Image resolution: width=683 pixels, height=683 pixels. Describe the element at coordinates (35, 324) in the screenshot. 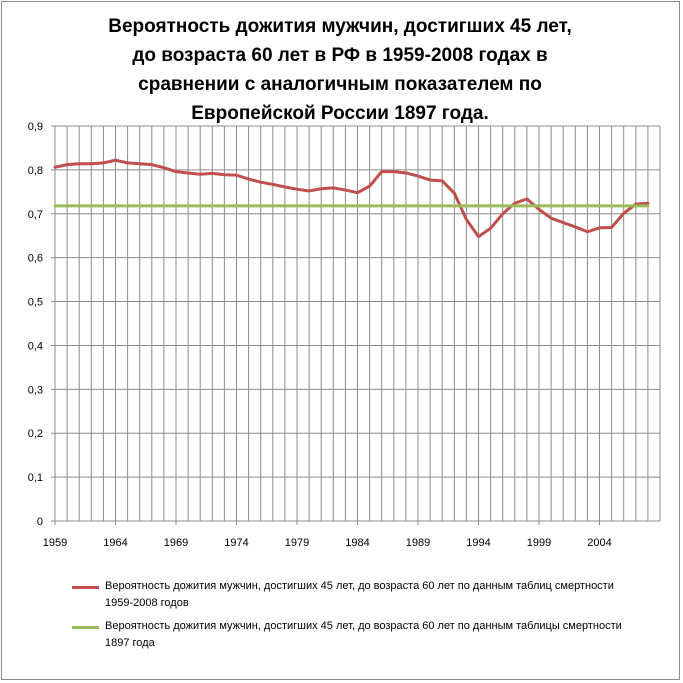

I see `y-tick-labels: 0 0,1 0,2 0,3 0,4 0,5 0,6 0,7 0,8 0,9` at that location.